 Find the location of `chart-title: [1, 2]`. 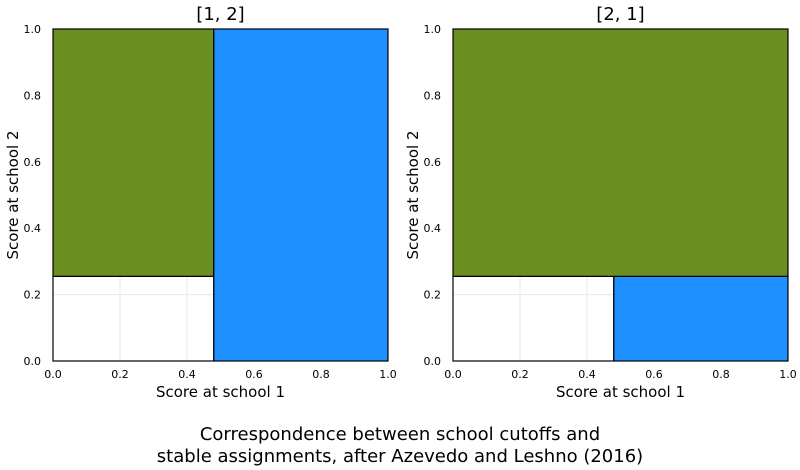

chart-title: [1, 2] is located at coordinates (220, 14).